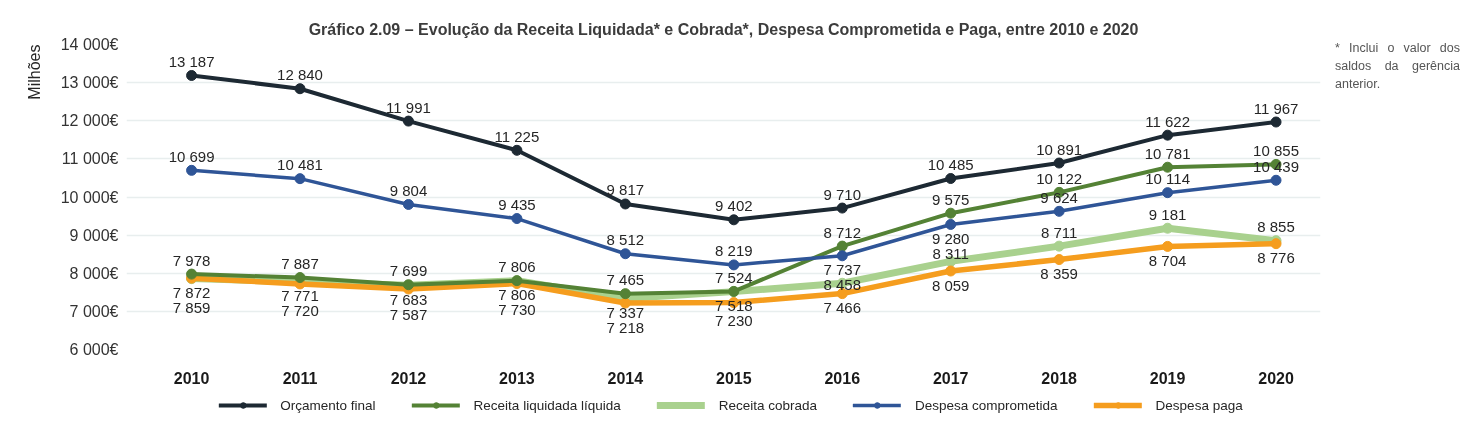 This screenshot has height=422, width=1461. What do you see at coordinates (547, 405) in the screenshot?
I see `legend-label: Receita liquidada líquida` at bounding box center [547, 405].